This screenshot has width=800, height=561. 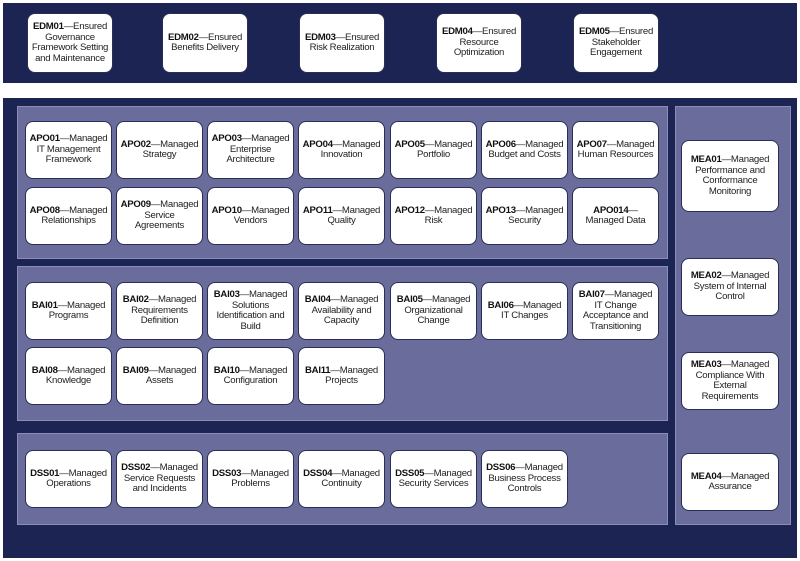 What do you see at coordinates (400, 43) in the screenshot?
I see `edm-band` at bounding box center [400, 43].